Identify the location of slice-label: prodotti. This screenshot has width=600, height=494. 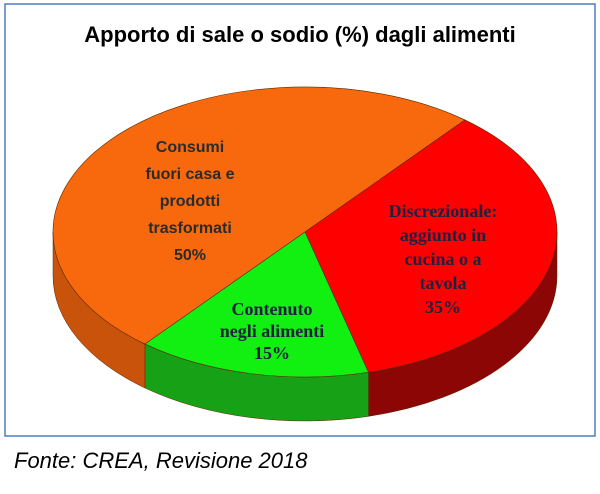
(190, 201).